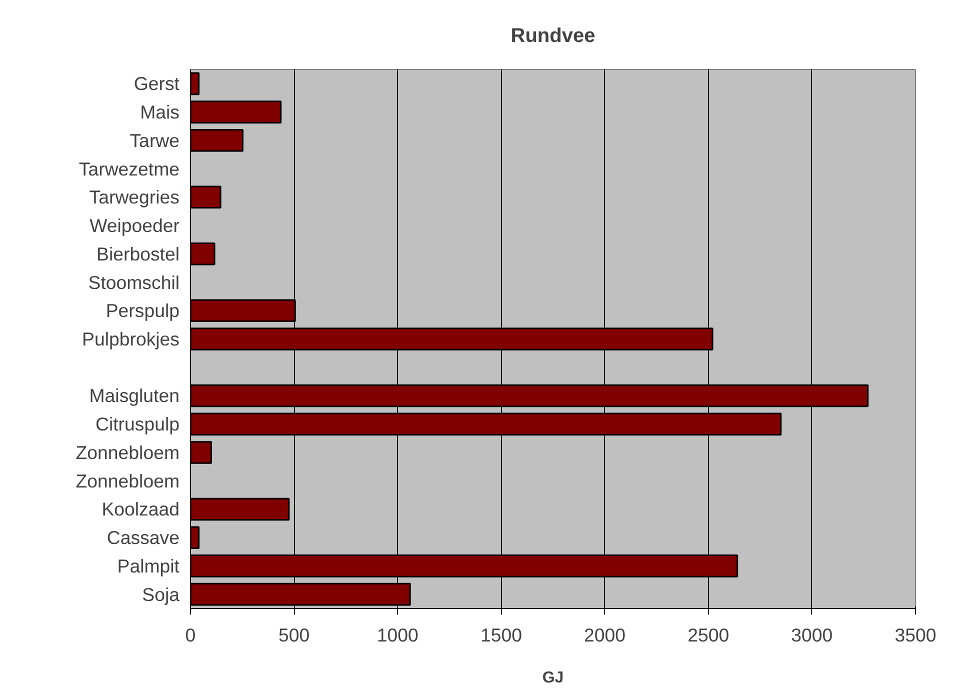 The image size is (956, 689). I want to click on y-tick-label: Weipoeder, so click(135, 225).